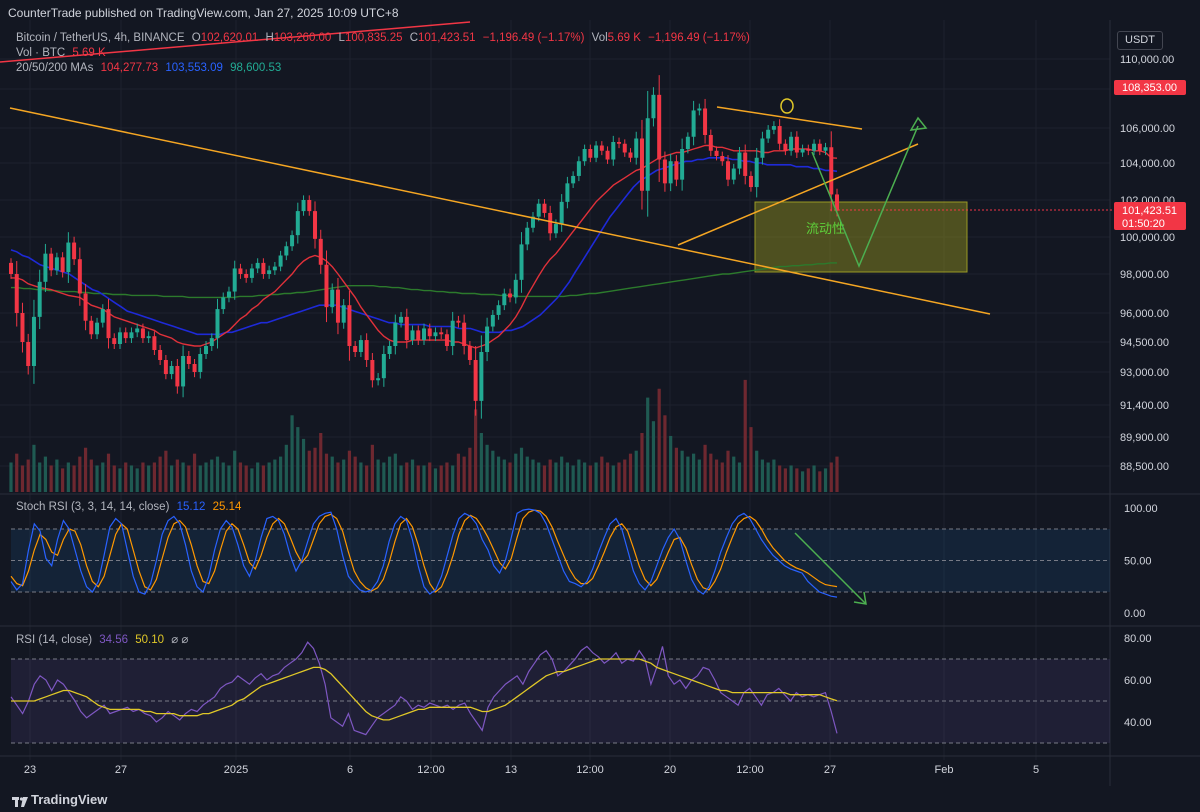 The image size is (1200, 812). I want to click on time-tick-label: 27, so click(830, 770).